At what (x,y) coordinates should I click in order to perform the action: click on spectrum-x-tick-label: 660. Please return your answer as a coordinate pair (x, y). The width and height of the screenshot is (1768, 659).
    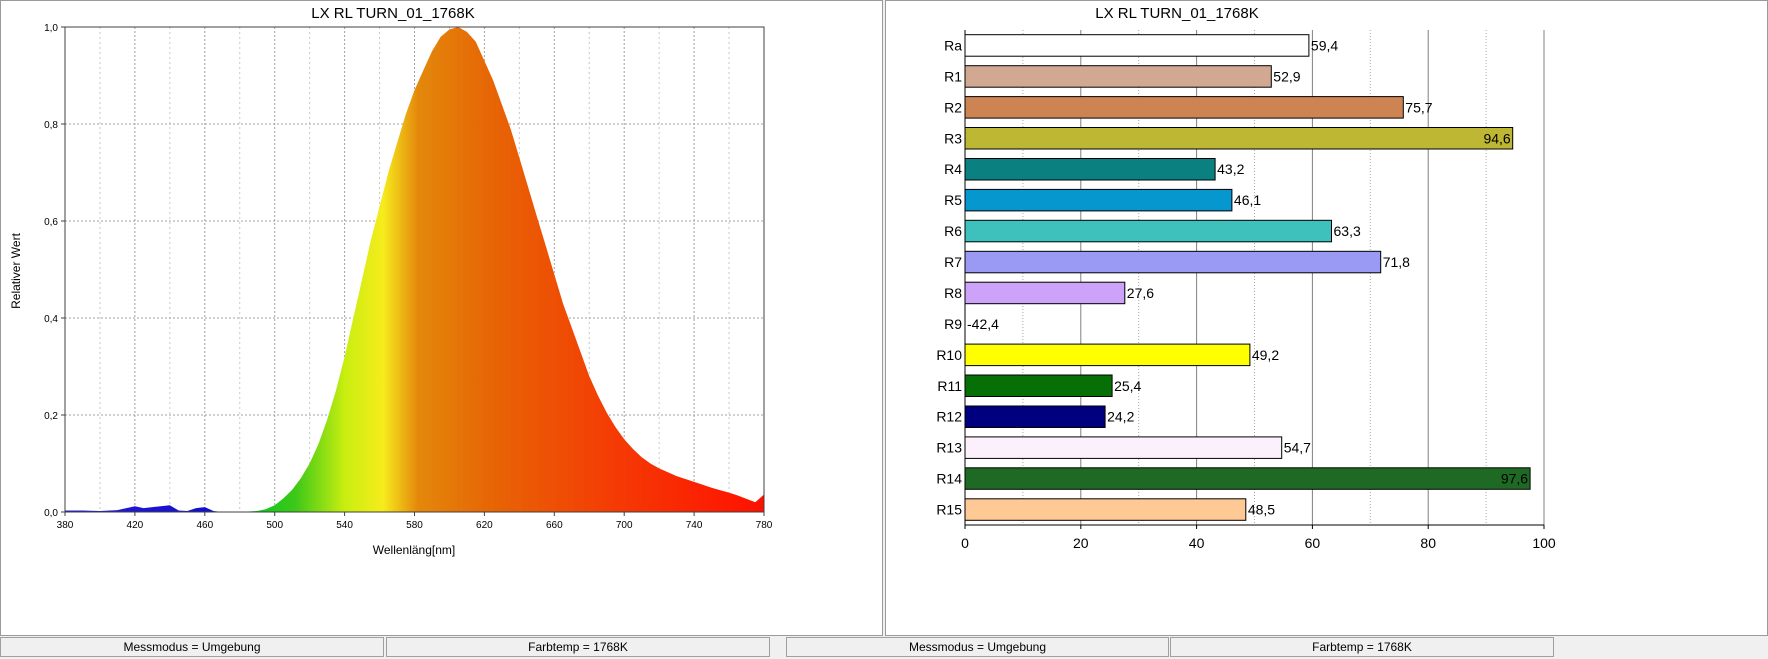
    Looking at the image, I should click on (554, 525).